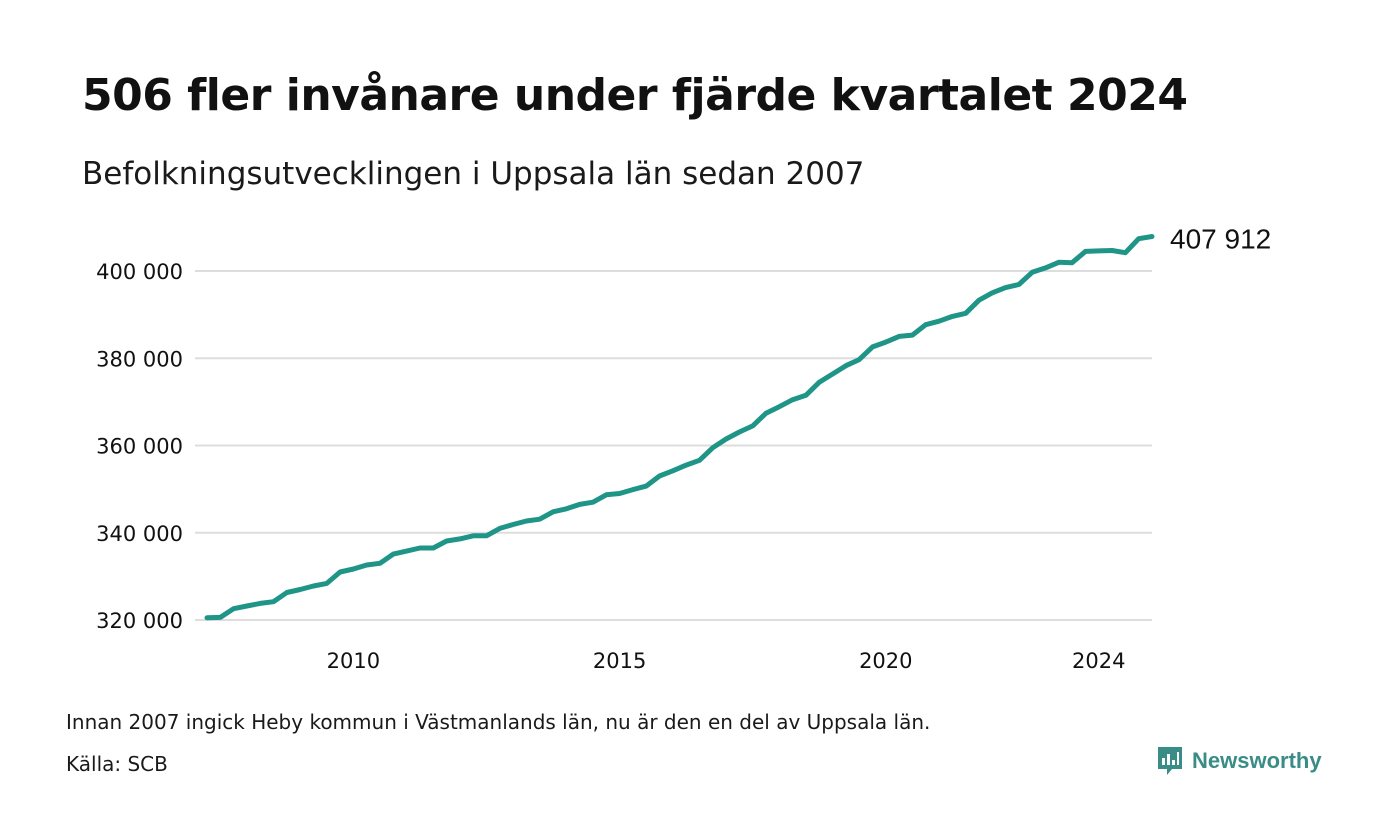 The width and height of the screenshot is (1400, 840). Describe the element at coordinates (1170, 761) in the screenshot. I see `newsworthy-logo-icon` at that location.